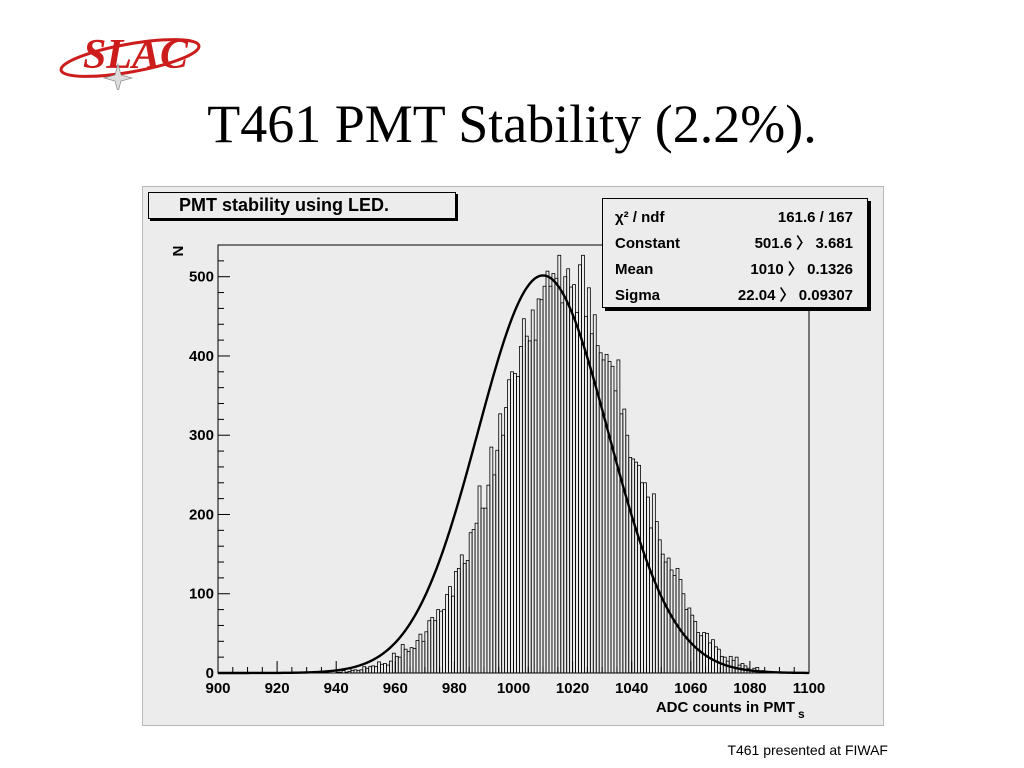 This screenshot has height=768, width=1024. I want to click on stats-label: Mean, so click(634, 269).